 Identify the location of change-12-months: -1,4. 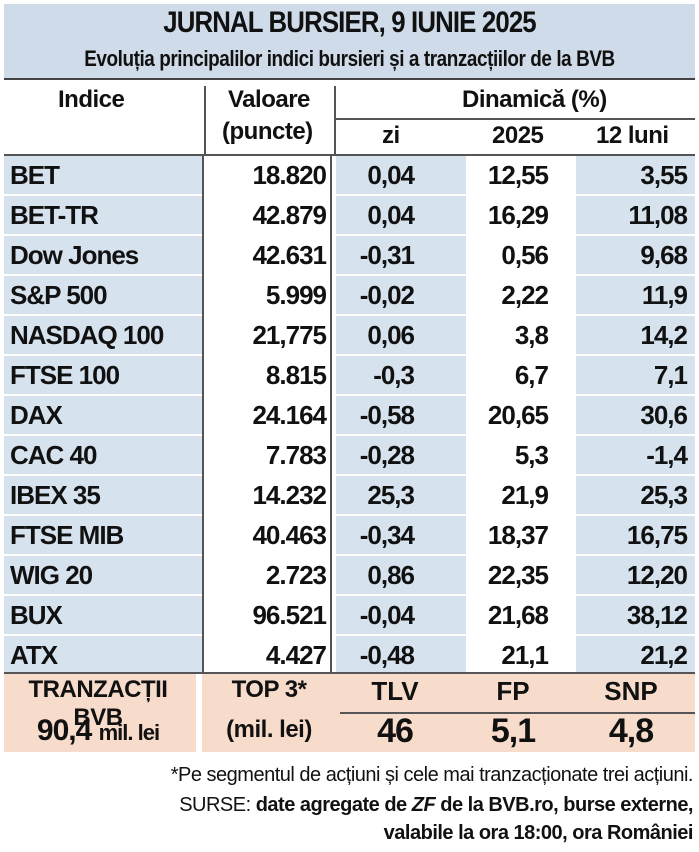
(635, 455).